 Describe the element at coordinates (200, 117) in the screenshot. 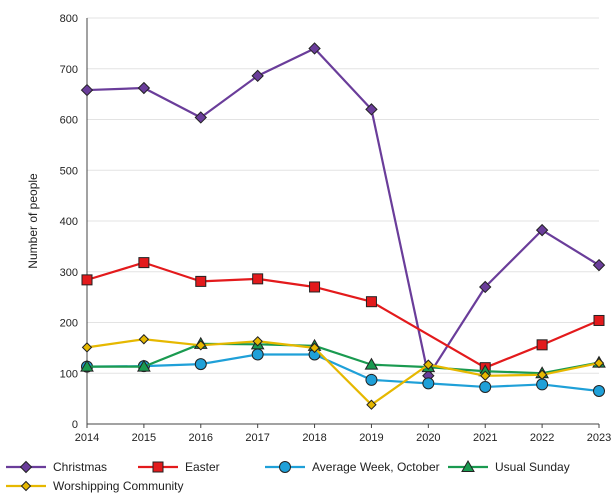

I see `point-christmas-2016` at that location.